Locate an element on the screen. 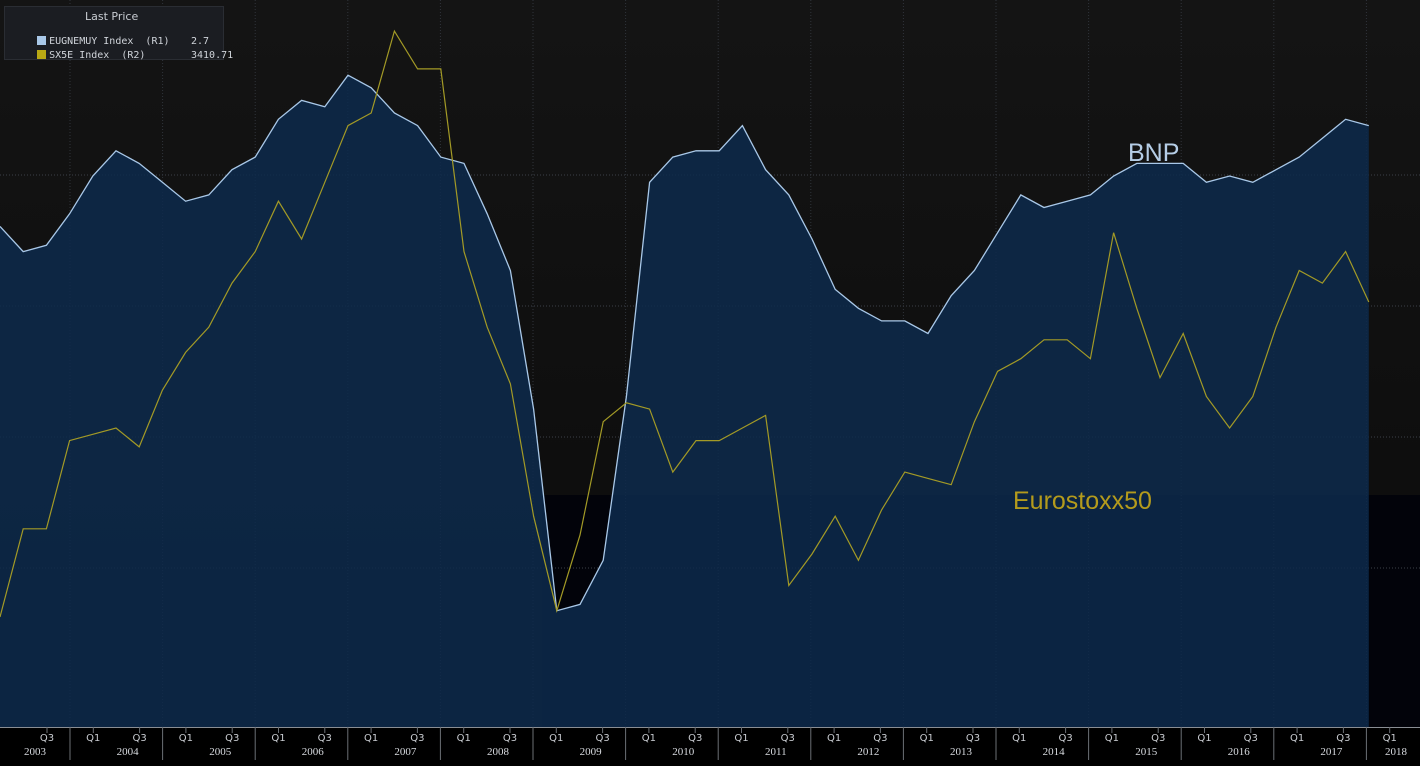  legend-item-sx5e: SX5E Index (R2) 3410.71 is located at coordinates (123, 50).